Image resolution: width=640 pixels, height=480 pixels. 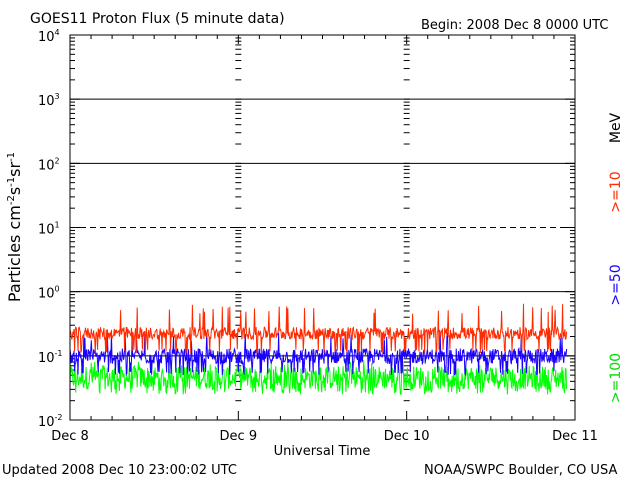 I want to click on y-tick-labels: 10⁻² 10⁻¹ 10⁰ 10¹ 10² 10³ 10⁴, so click(x=50, y=229).